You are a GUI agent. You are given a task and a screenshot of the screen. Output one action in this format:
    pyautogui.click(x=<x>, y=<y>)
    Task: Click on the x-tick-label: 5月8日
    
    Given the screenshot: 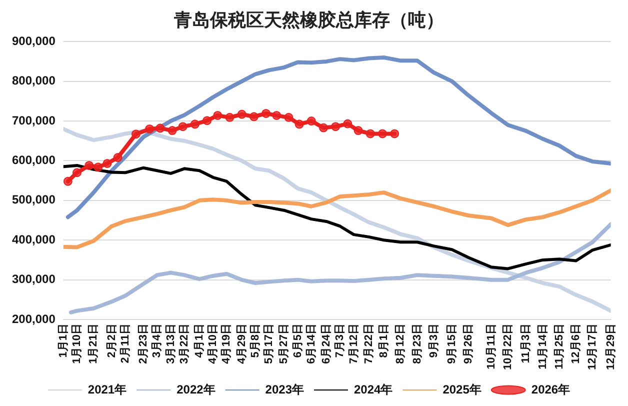 What is the action you would take?
    pyautogui.click(x=255, y=341)
    